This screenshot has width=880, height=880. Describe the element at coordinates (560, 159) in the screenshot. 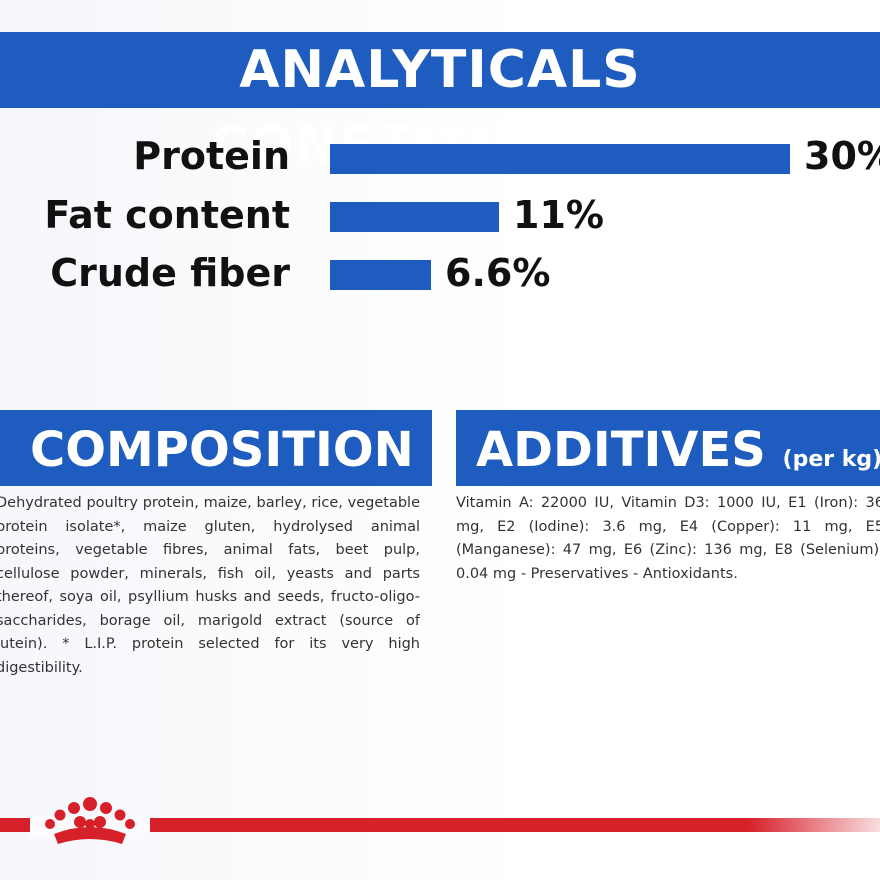

I see `nutrient-bar-protein` at that location.